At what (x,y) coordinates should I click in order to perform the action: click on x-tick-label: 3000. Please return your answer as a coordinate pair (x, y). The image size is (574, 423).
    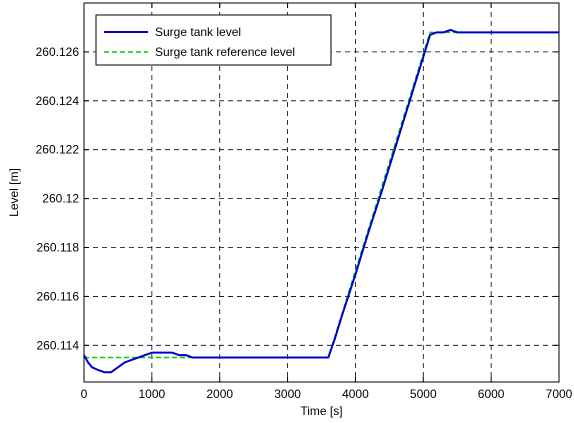
    Looking at the image, I should click on (287, 394).